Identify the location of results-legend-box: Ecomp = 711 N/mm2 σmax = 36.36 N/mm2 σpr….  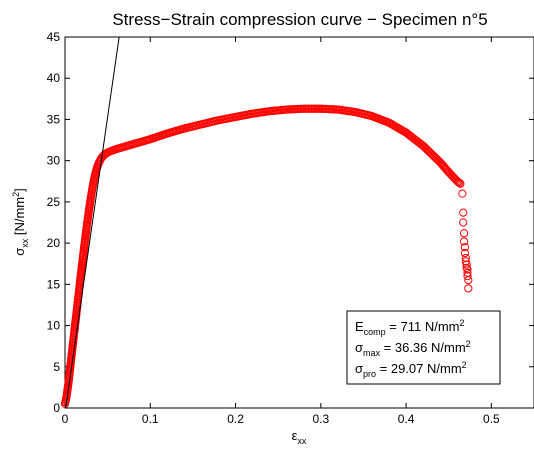
(423, 347).